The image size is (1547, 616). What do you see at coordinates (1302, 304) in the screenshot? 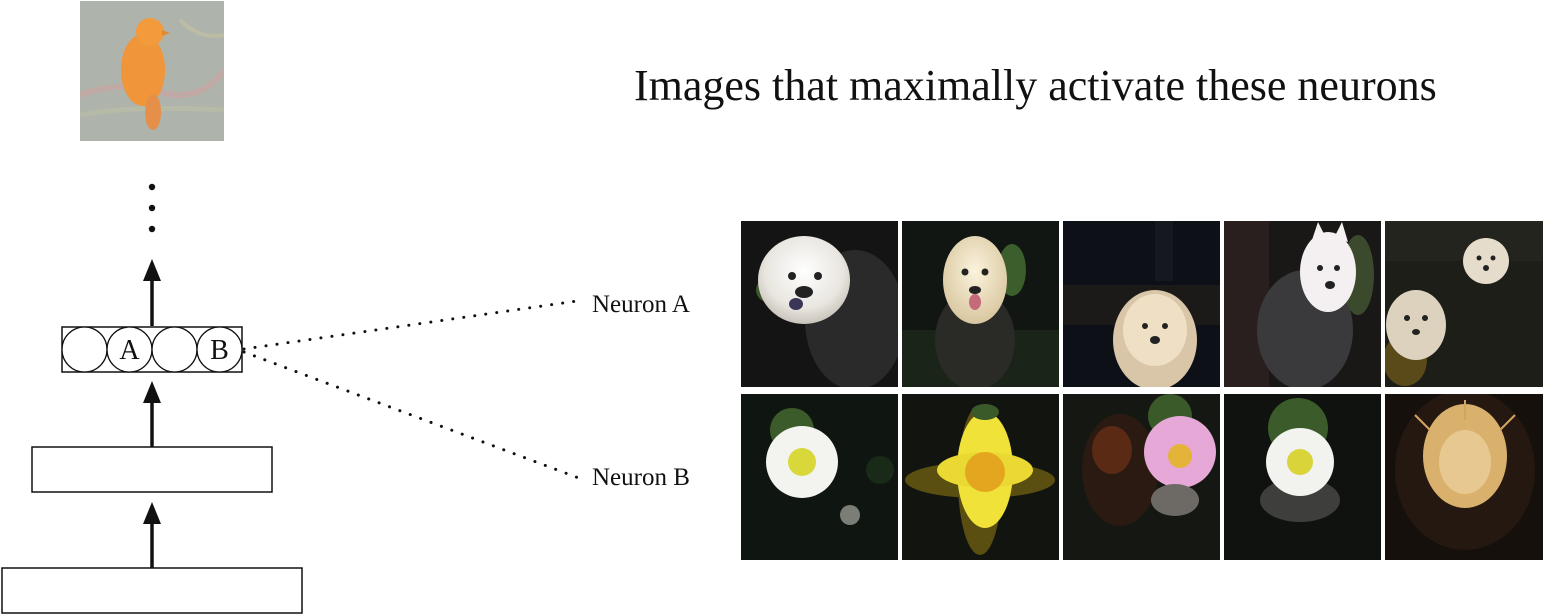
I see `tile-samoyed-dog` at bounding box center [1302, 304].